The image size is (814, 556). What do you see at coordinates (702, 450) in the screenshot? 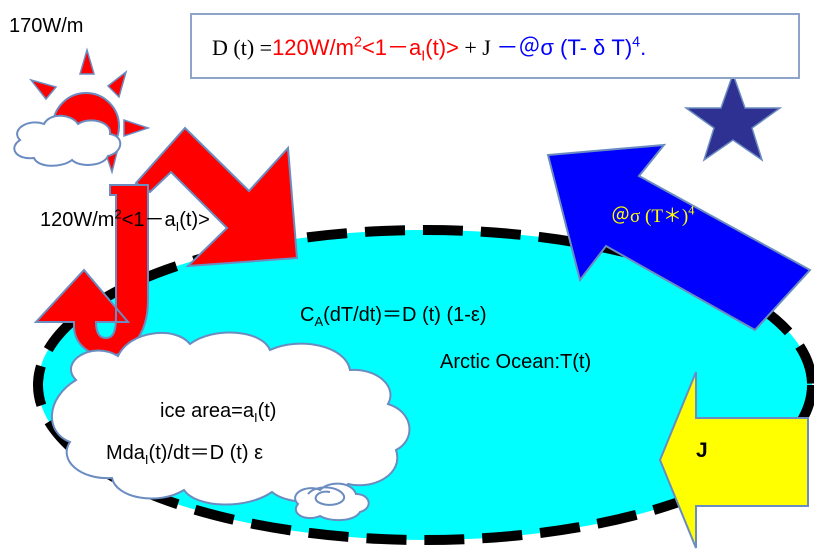
I see `heat-transport-label: J` at bounding box center [702, 450].